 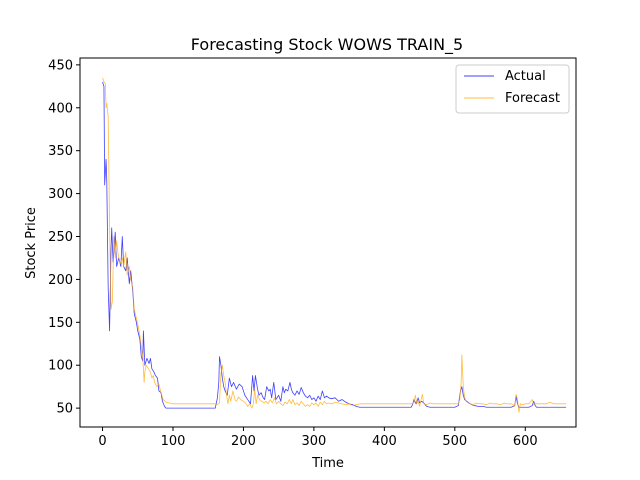 I want to click on y-tick-label: 450, so click(x=60, y=65).